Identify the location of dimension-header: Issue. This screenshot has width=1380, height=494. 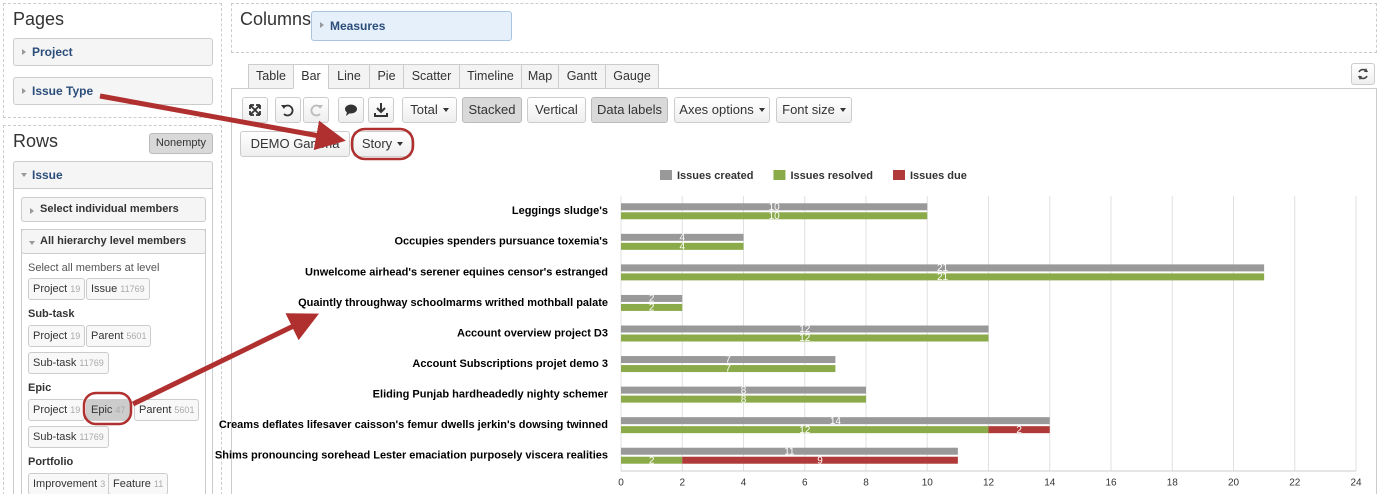
(113, 175).